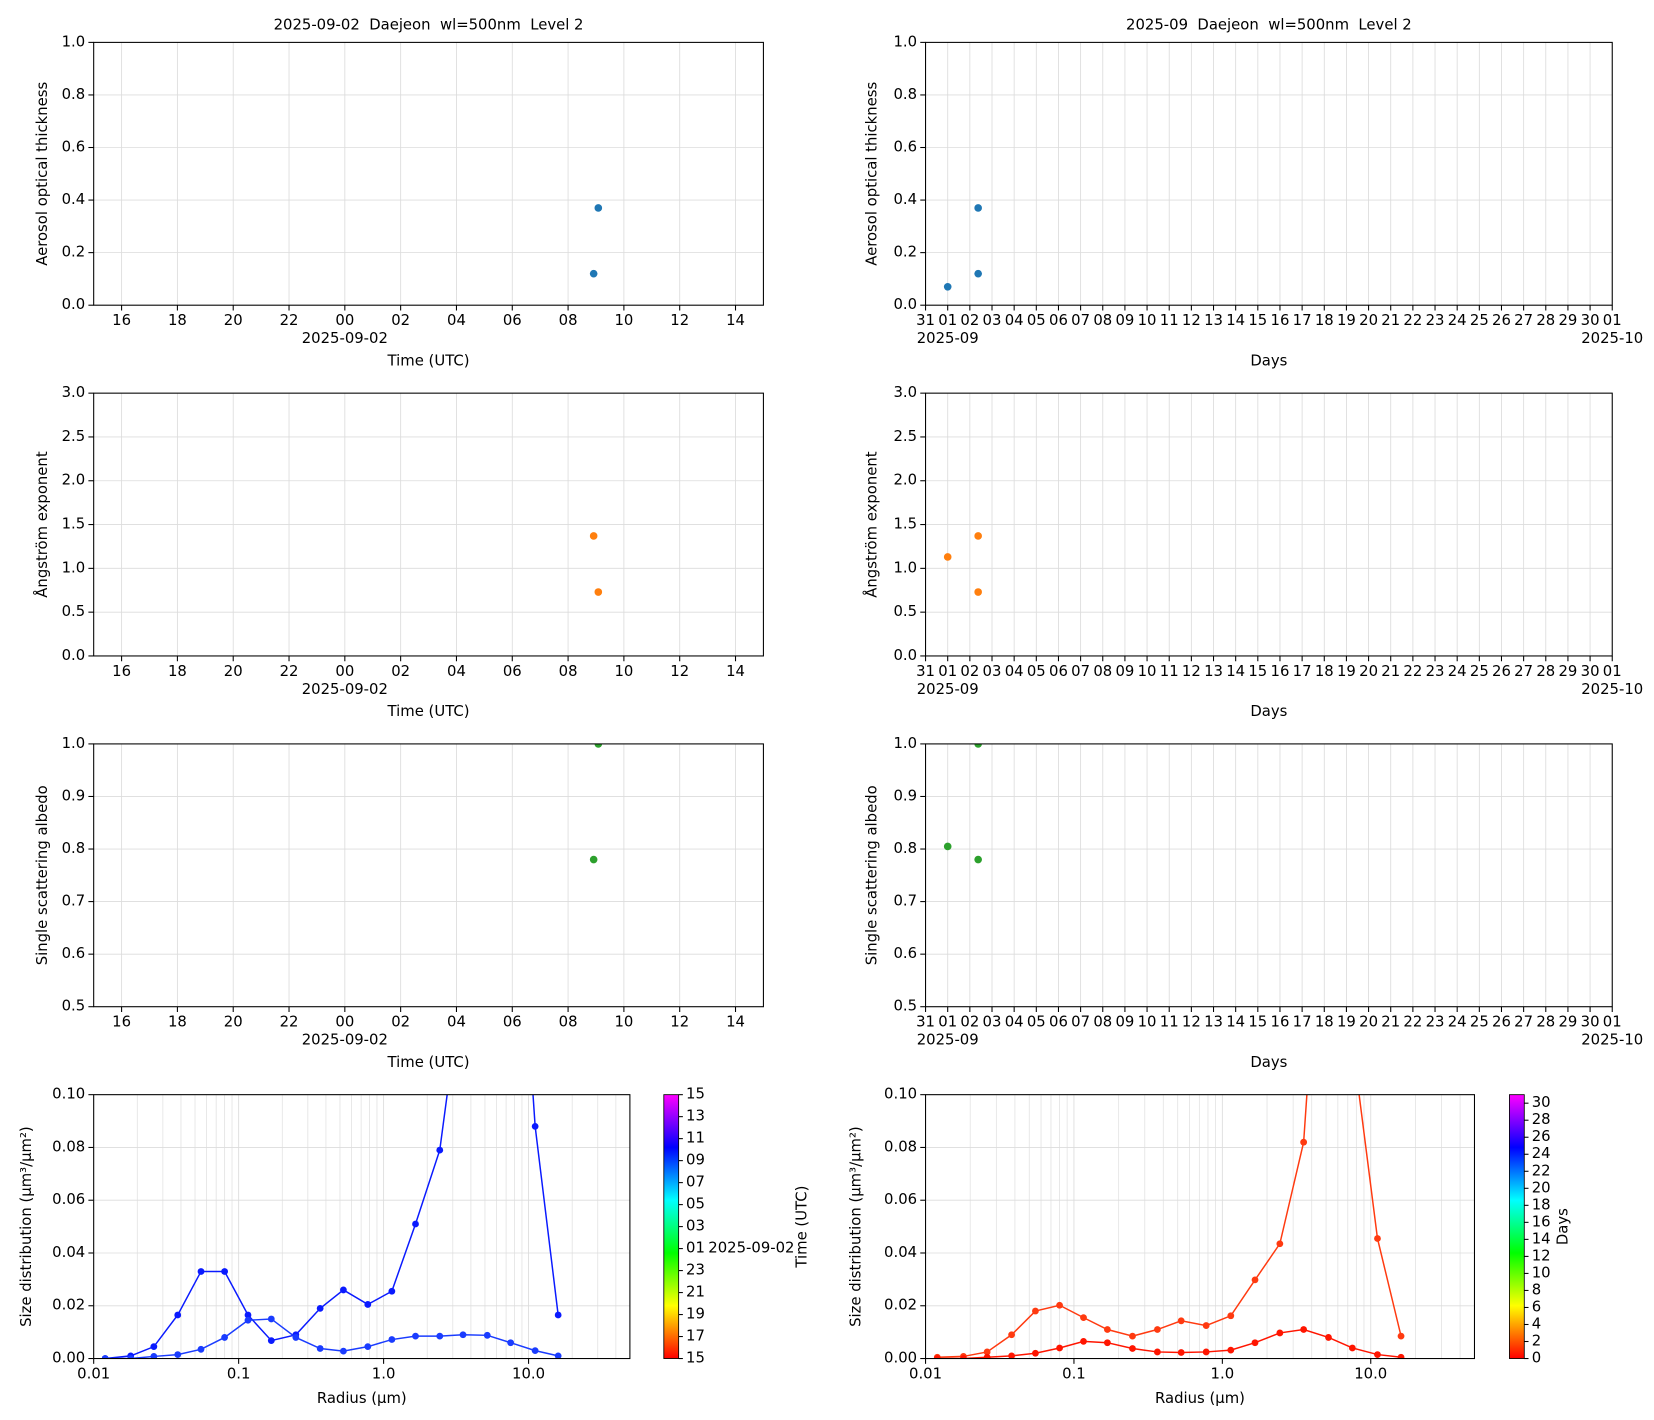 The width and height of the screenshot is (1654, 1420). What do you see at coordinates (233, 320) in the screenshot?
I see `x-tick-label: 20` at bounding box center [233, 320].